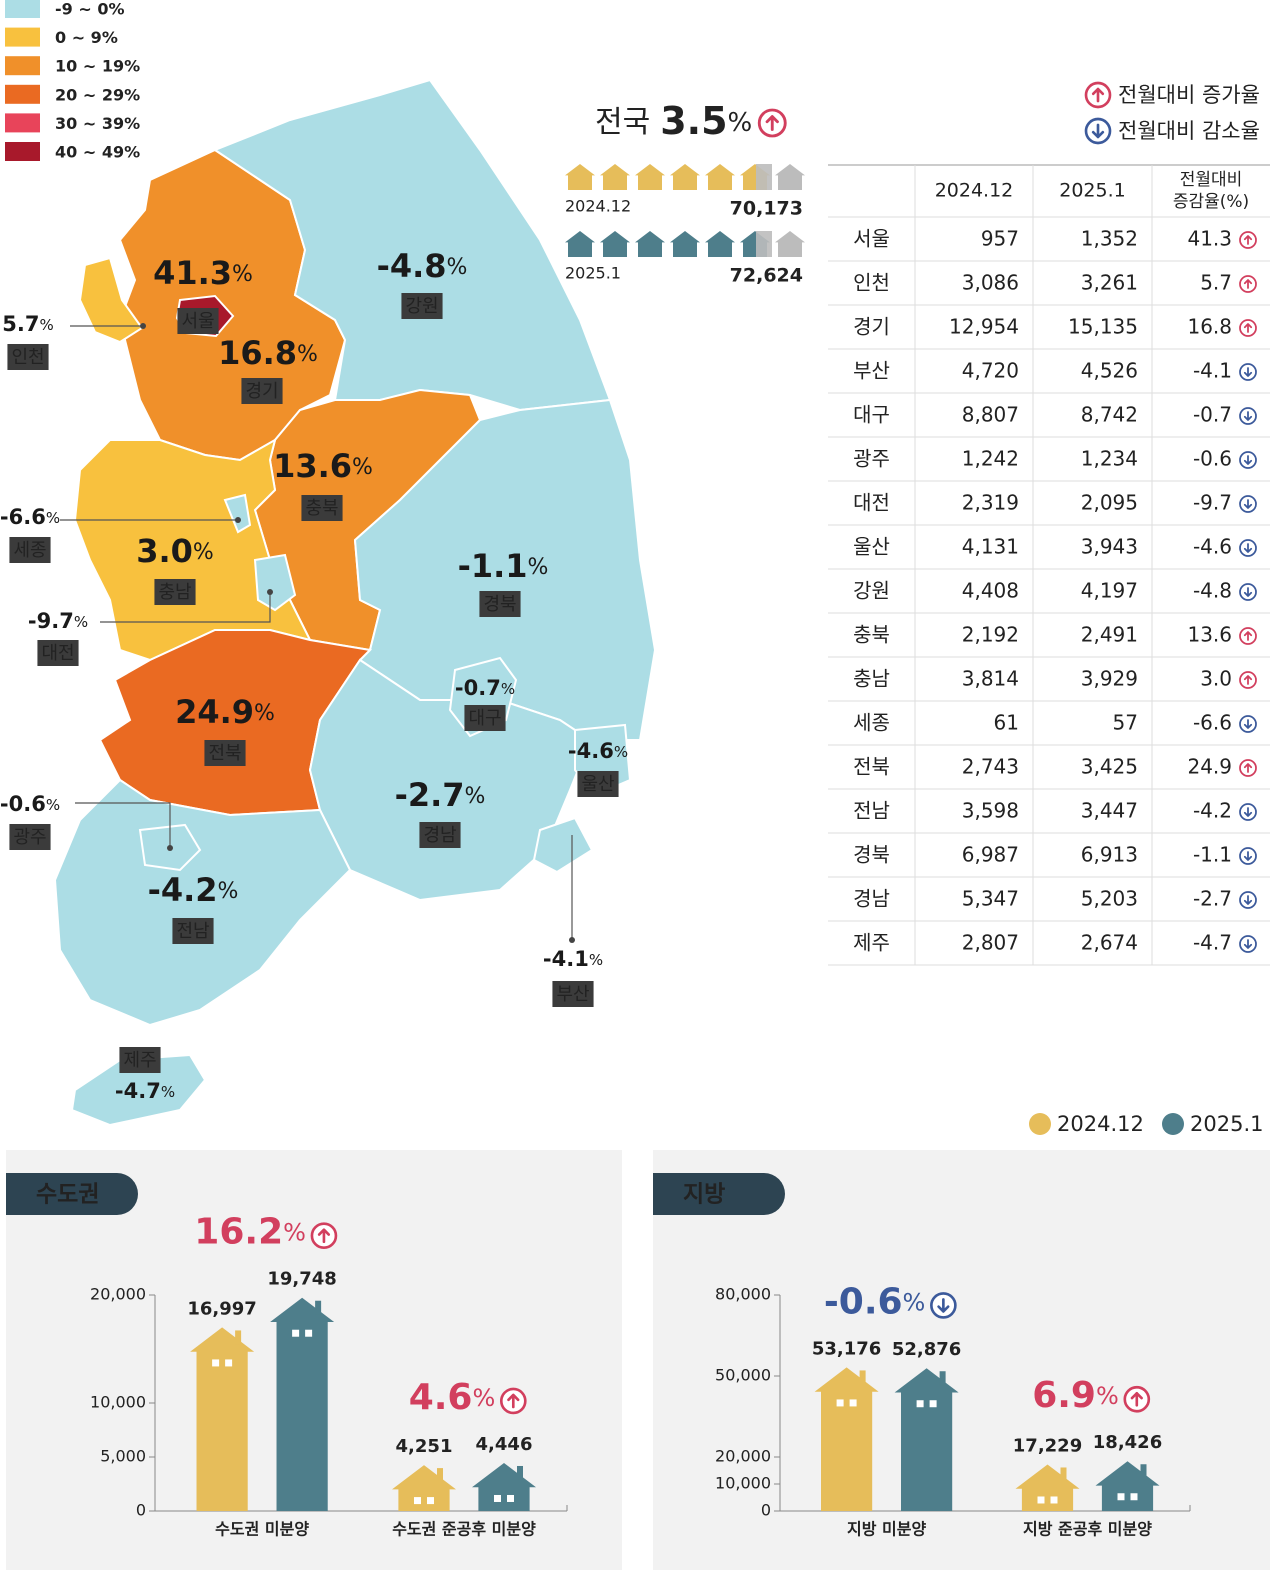 This screenshot has height=1580, width=1280. I want to click on table-region: 세종, so click(871, 723).